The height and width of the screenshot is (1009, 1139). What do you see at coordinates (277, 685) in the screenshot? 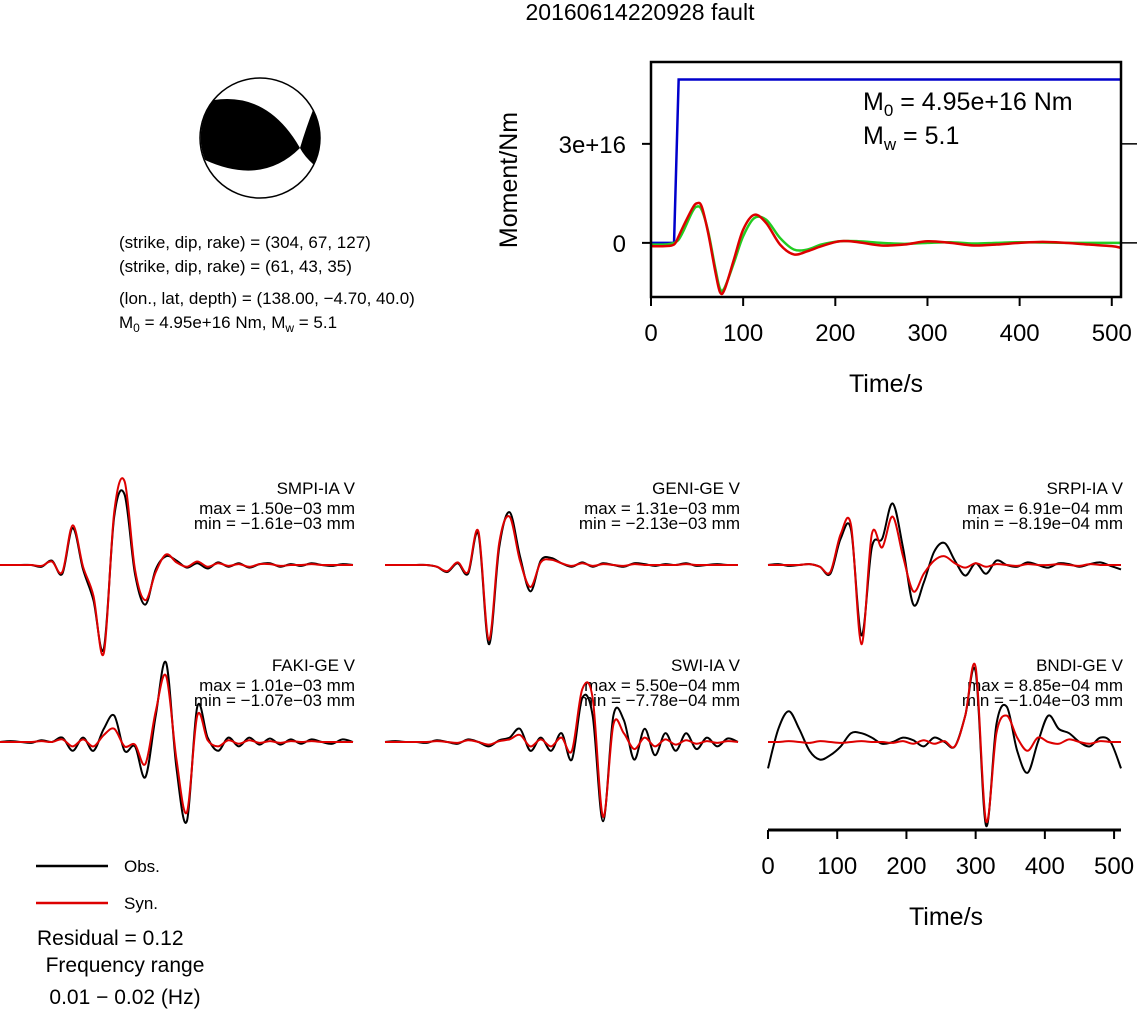
I see `max-label: max = 1.01e−03 mm` at bounding box center [277, 685].